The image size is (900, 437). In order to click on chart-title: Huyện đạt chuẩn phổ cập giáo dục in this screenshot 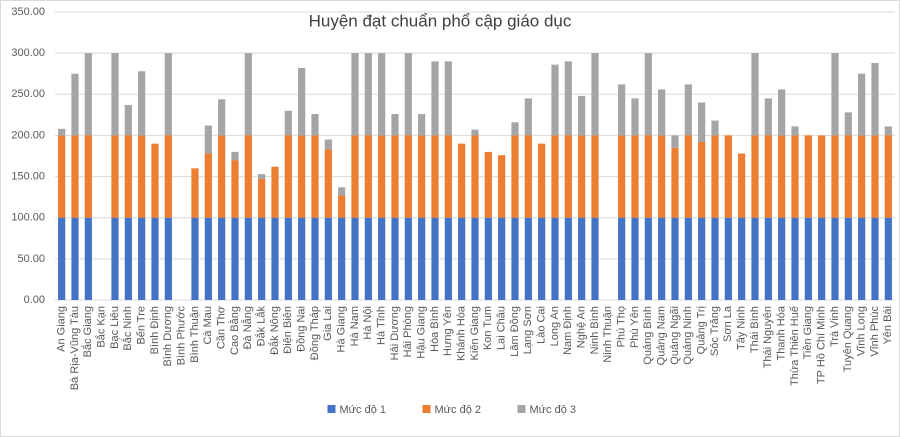, I will do `click(440, 20)`.